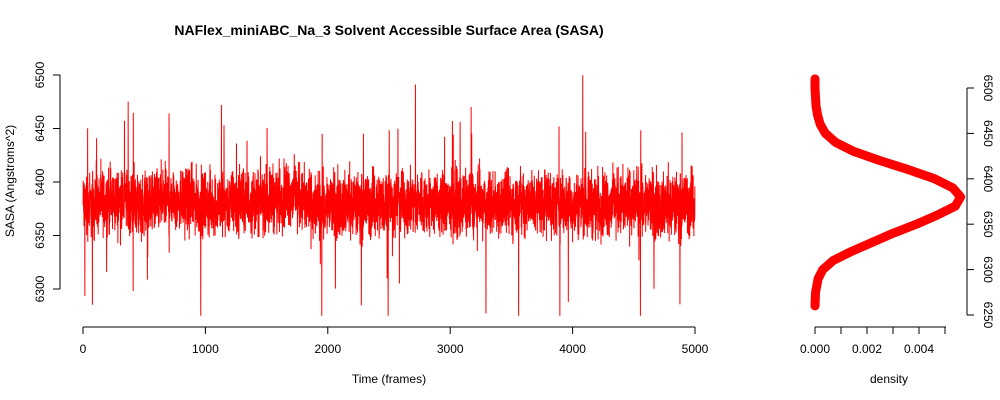 The image size is (1000, 400). What do you see at coordinates (40, 74) in the screenshot?
I see `y-tick-label: 6500` at bounding box center [40, 74].